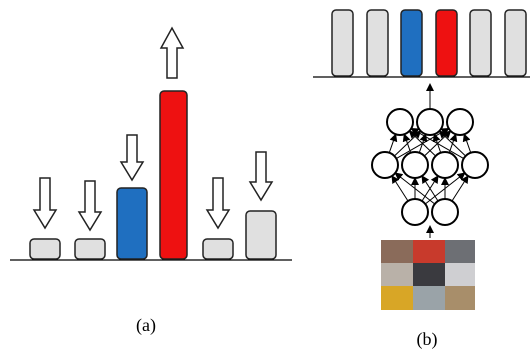  I want to click on network, so click(430, 173).